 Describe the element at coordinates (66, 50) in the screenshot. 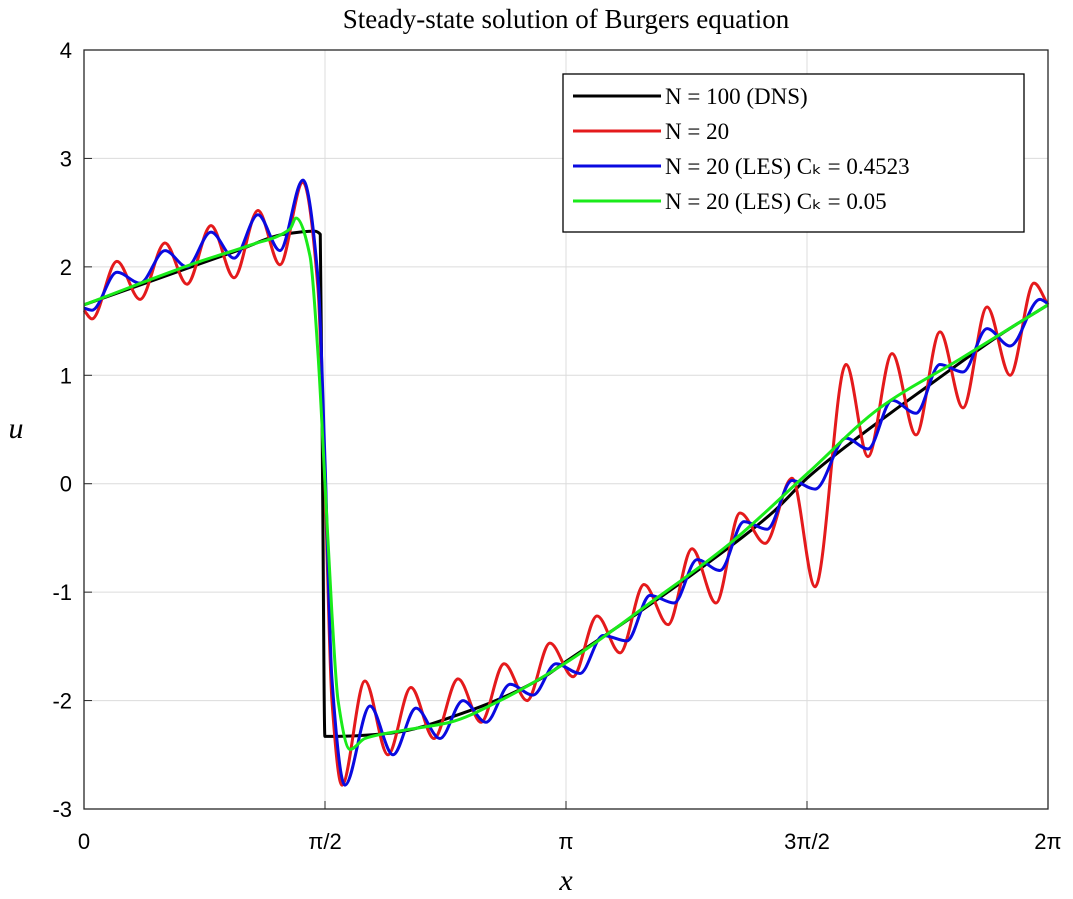

I see `y-tick-label: 4` at that location.